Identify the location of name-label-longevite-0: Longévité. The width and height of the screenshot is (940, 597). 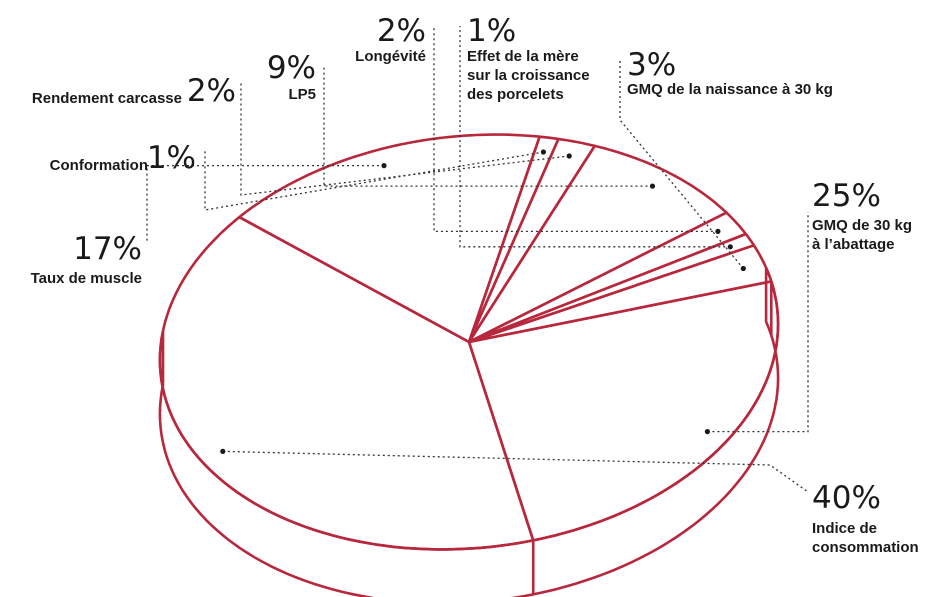
(390, 56).